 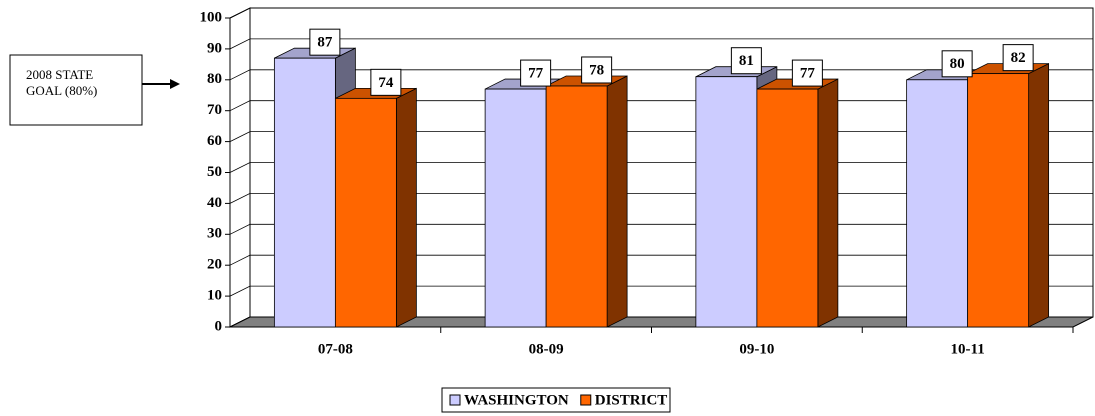 I want to click on y-tick-label: 60, so click(x=214, y=141).